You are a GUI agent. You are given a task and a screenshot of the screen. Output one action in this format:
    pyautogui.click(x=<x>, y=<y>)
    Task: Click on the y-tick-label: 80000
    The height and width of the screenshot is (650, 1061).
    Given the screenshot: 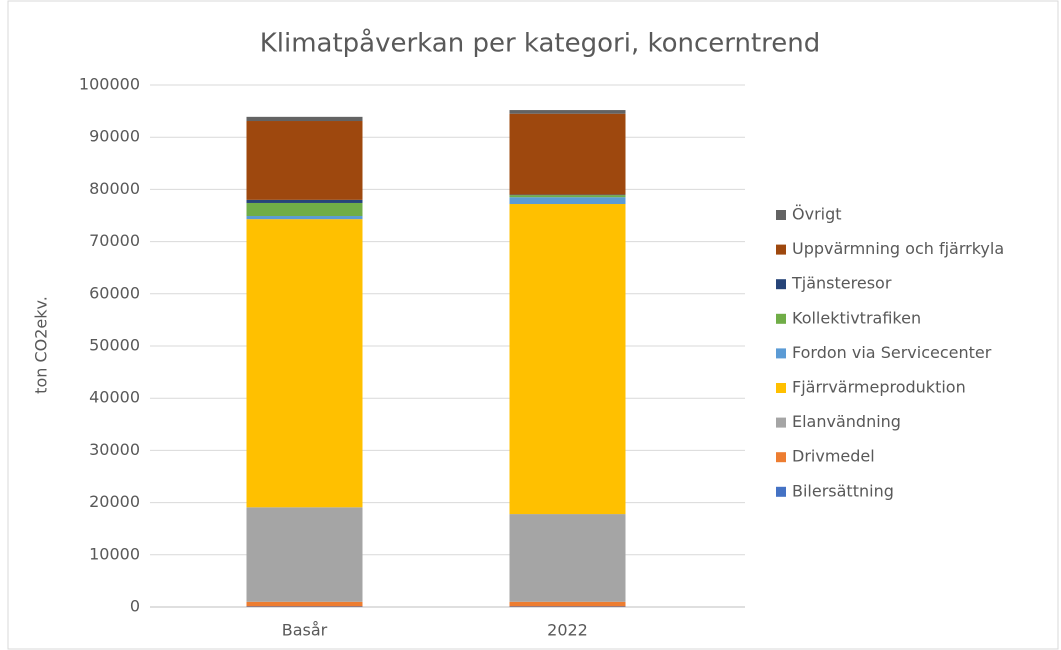 What is the action you would take?
    pyautogui.click(x=114, y=188)
    